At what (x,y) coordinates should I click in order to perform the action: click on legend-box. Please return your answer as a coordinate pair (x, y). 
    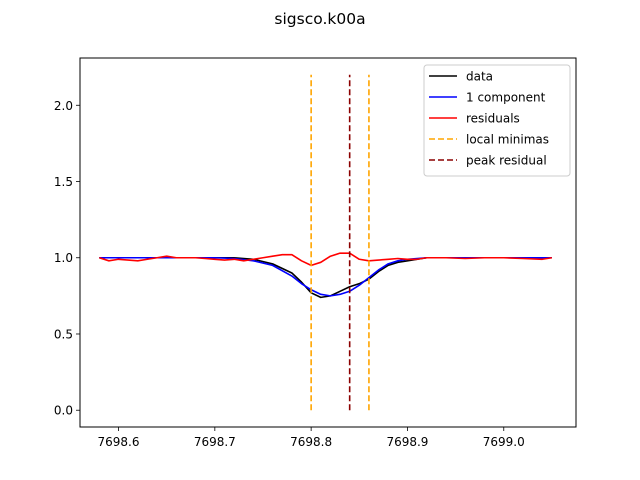
    Looking at the image, I should click on (497, 120).